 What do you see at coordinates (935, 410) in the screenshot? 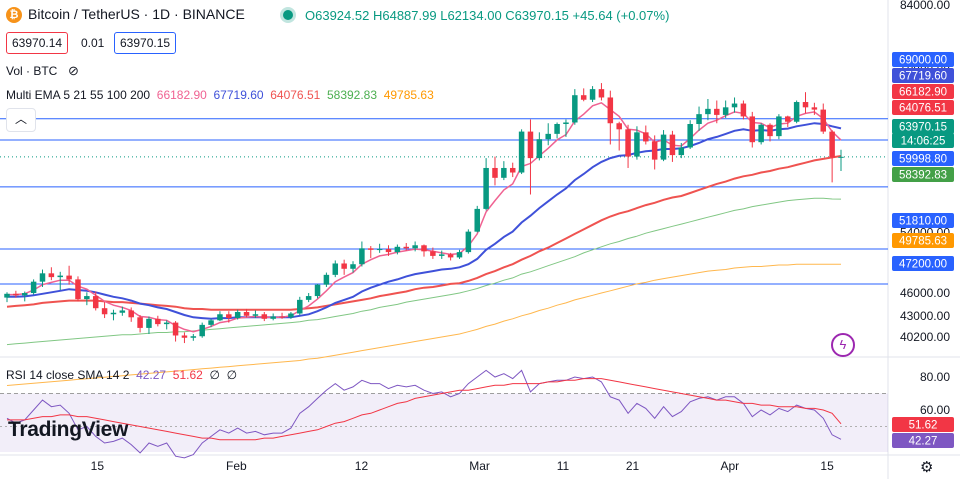
I see `rsi-tick-label: 60.00` at bounding box center [935, 410].